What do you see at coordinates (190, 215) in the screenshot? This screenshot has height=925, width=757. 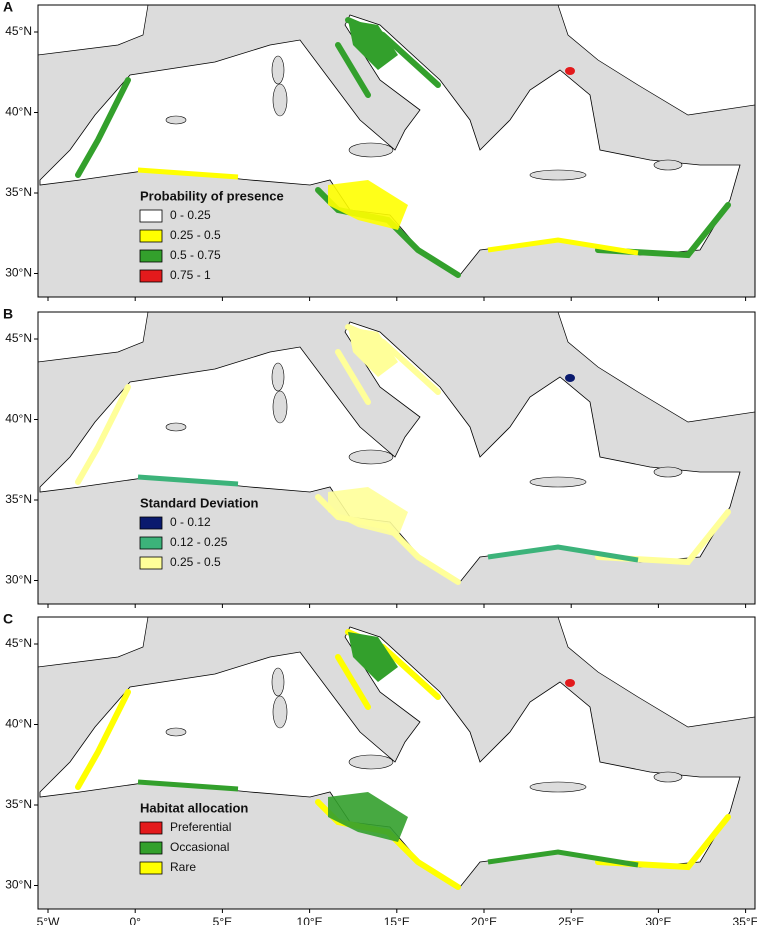 I see `legend-label: 0 - 0.25` at bounding box center [190, 215].